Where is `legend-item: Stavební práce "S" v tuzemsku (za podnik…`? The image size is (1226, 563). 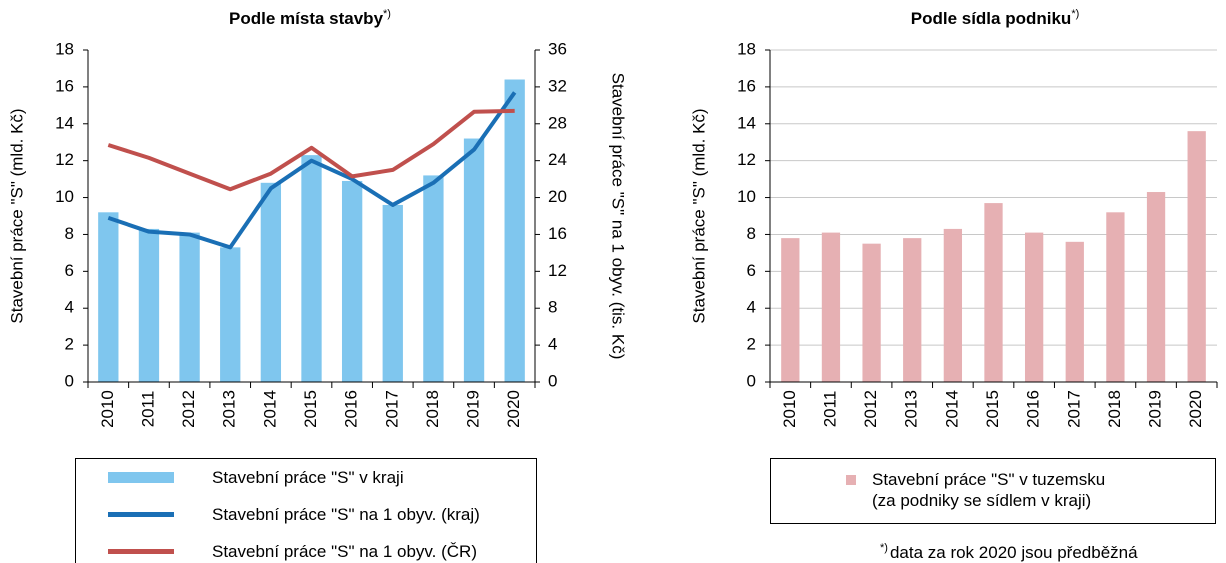 legend-item: Stavební práce "S" v tuzemsku (za podnik… is located at coordinates (975, 490).